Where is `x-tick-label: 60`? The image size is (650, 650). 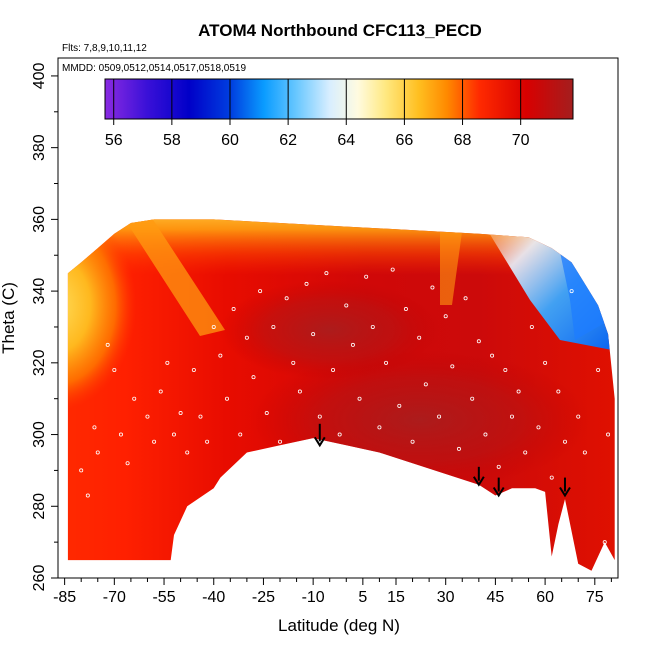
x-tick-label: 60 is located at coordinates (545, 597).